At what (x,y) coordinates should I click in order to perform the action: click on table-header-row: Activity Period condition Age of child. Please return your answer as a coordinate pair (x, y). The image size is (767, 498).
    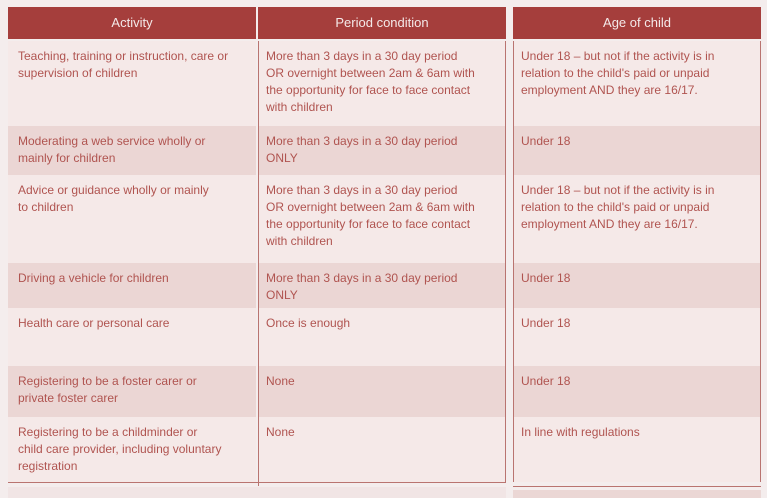
    Looking at the image, I should click on (384, 23).